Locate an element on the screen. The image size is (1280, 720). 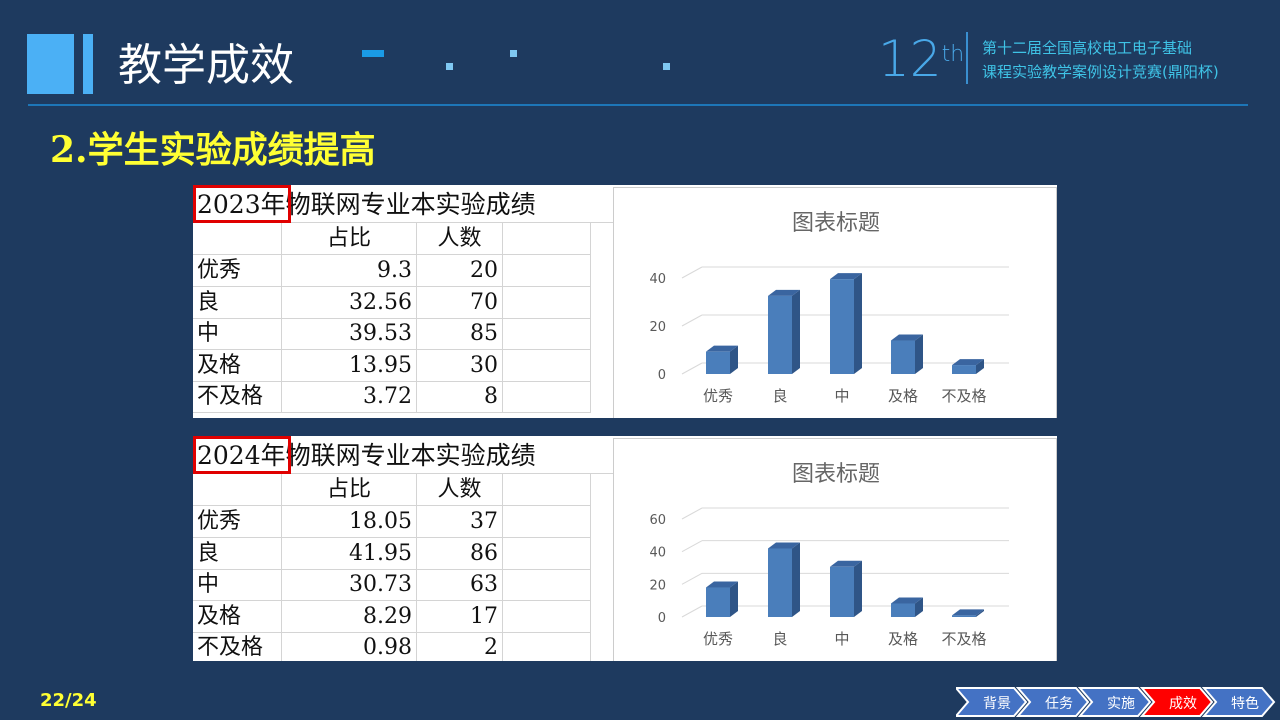
table-cell: 30.73 is located at coordinates (349, 585).